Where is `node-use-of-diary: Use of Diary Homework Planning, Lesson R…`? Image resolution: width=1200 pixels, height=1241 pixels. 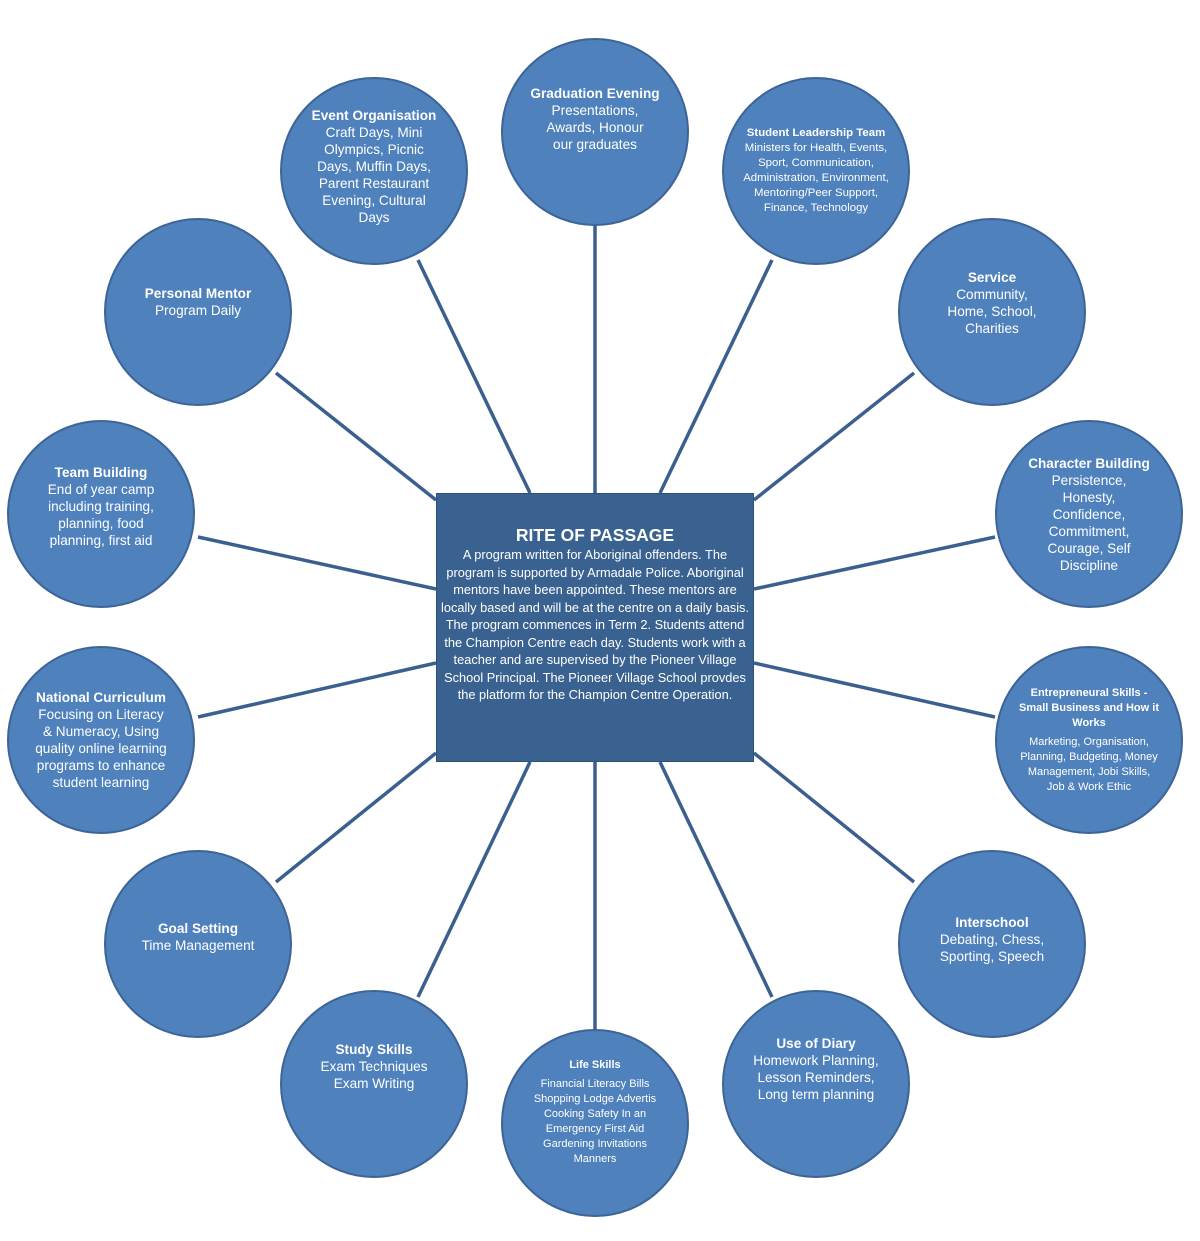
node-use-of-diary: Use of Diary Homework Planning, Lesson R… is located at coordinates (816, 1084).